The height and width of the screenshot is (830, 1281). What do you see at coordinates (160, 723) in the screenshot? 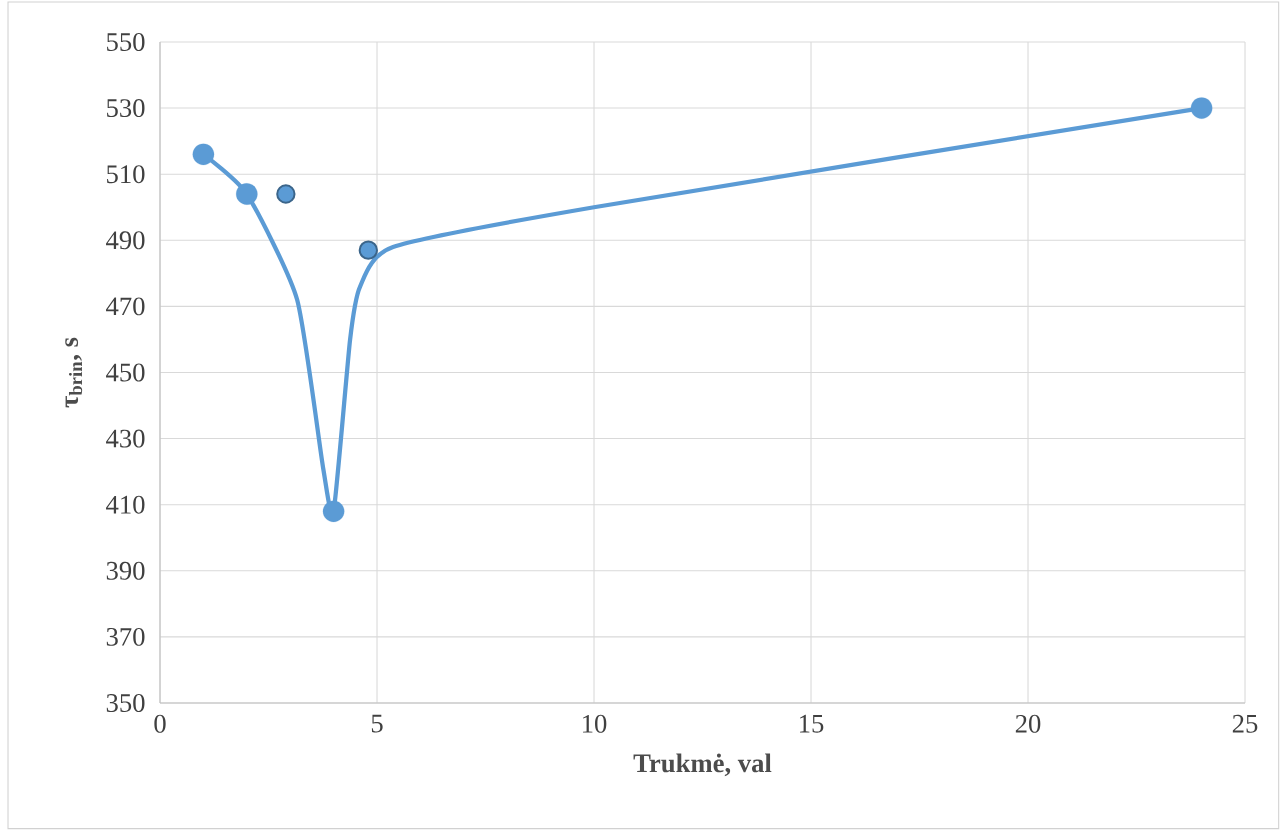
I see `x-tick-label: 0` at bounding box center [160, 723].